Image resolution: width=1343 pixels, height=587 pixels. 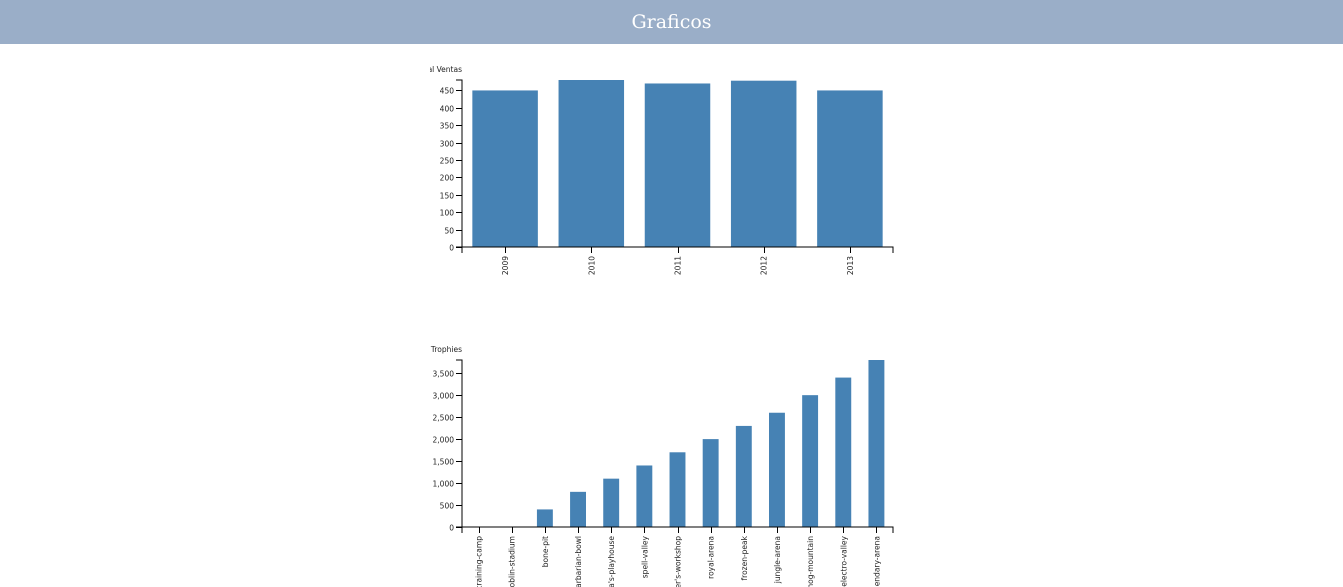 I want to click on y-tick-label: 2,000, so click(x=444, y=440).